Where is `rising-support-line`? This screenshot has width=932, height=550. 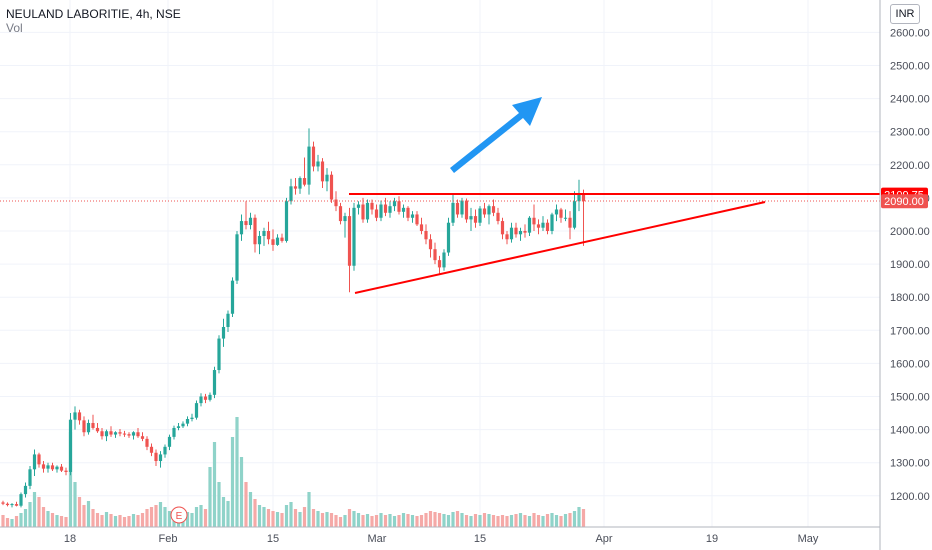
rising-support-line is located at coordinates (560, 247).